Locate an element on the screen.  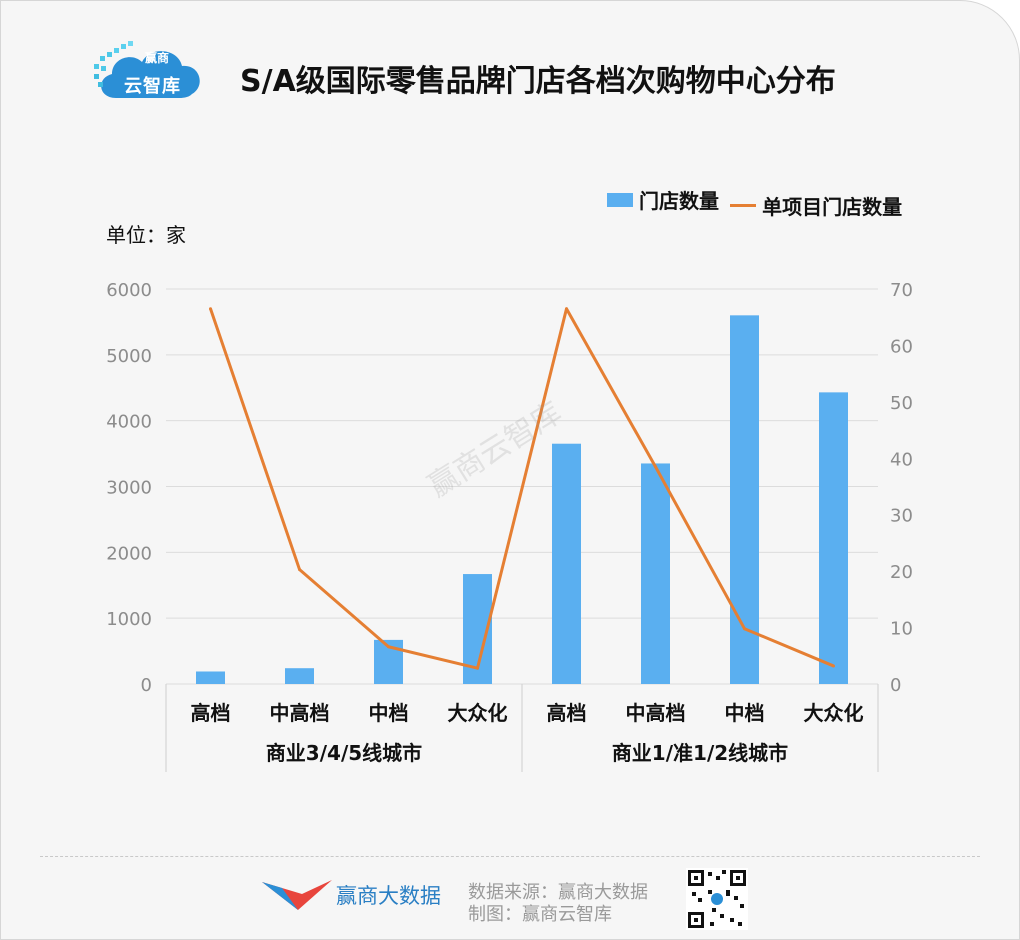
unit-label: 单位：家 is located at coordinates (146, 235).